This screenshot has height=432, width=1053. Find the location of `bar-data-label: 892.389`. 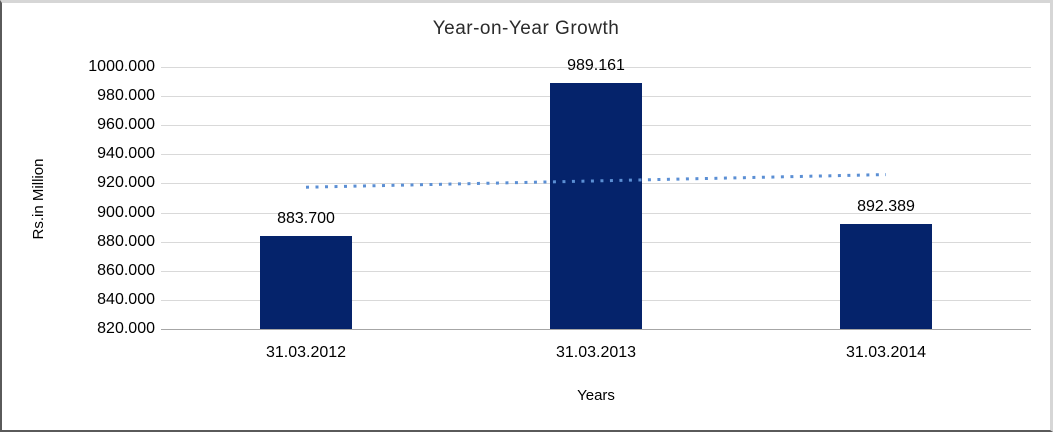

bar-data-label: 892.389 is located at coordinates (886, 206).